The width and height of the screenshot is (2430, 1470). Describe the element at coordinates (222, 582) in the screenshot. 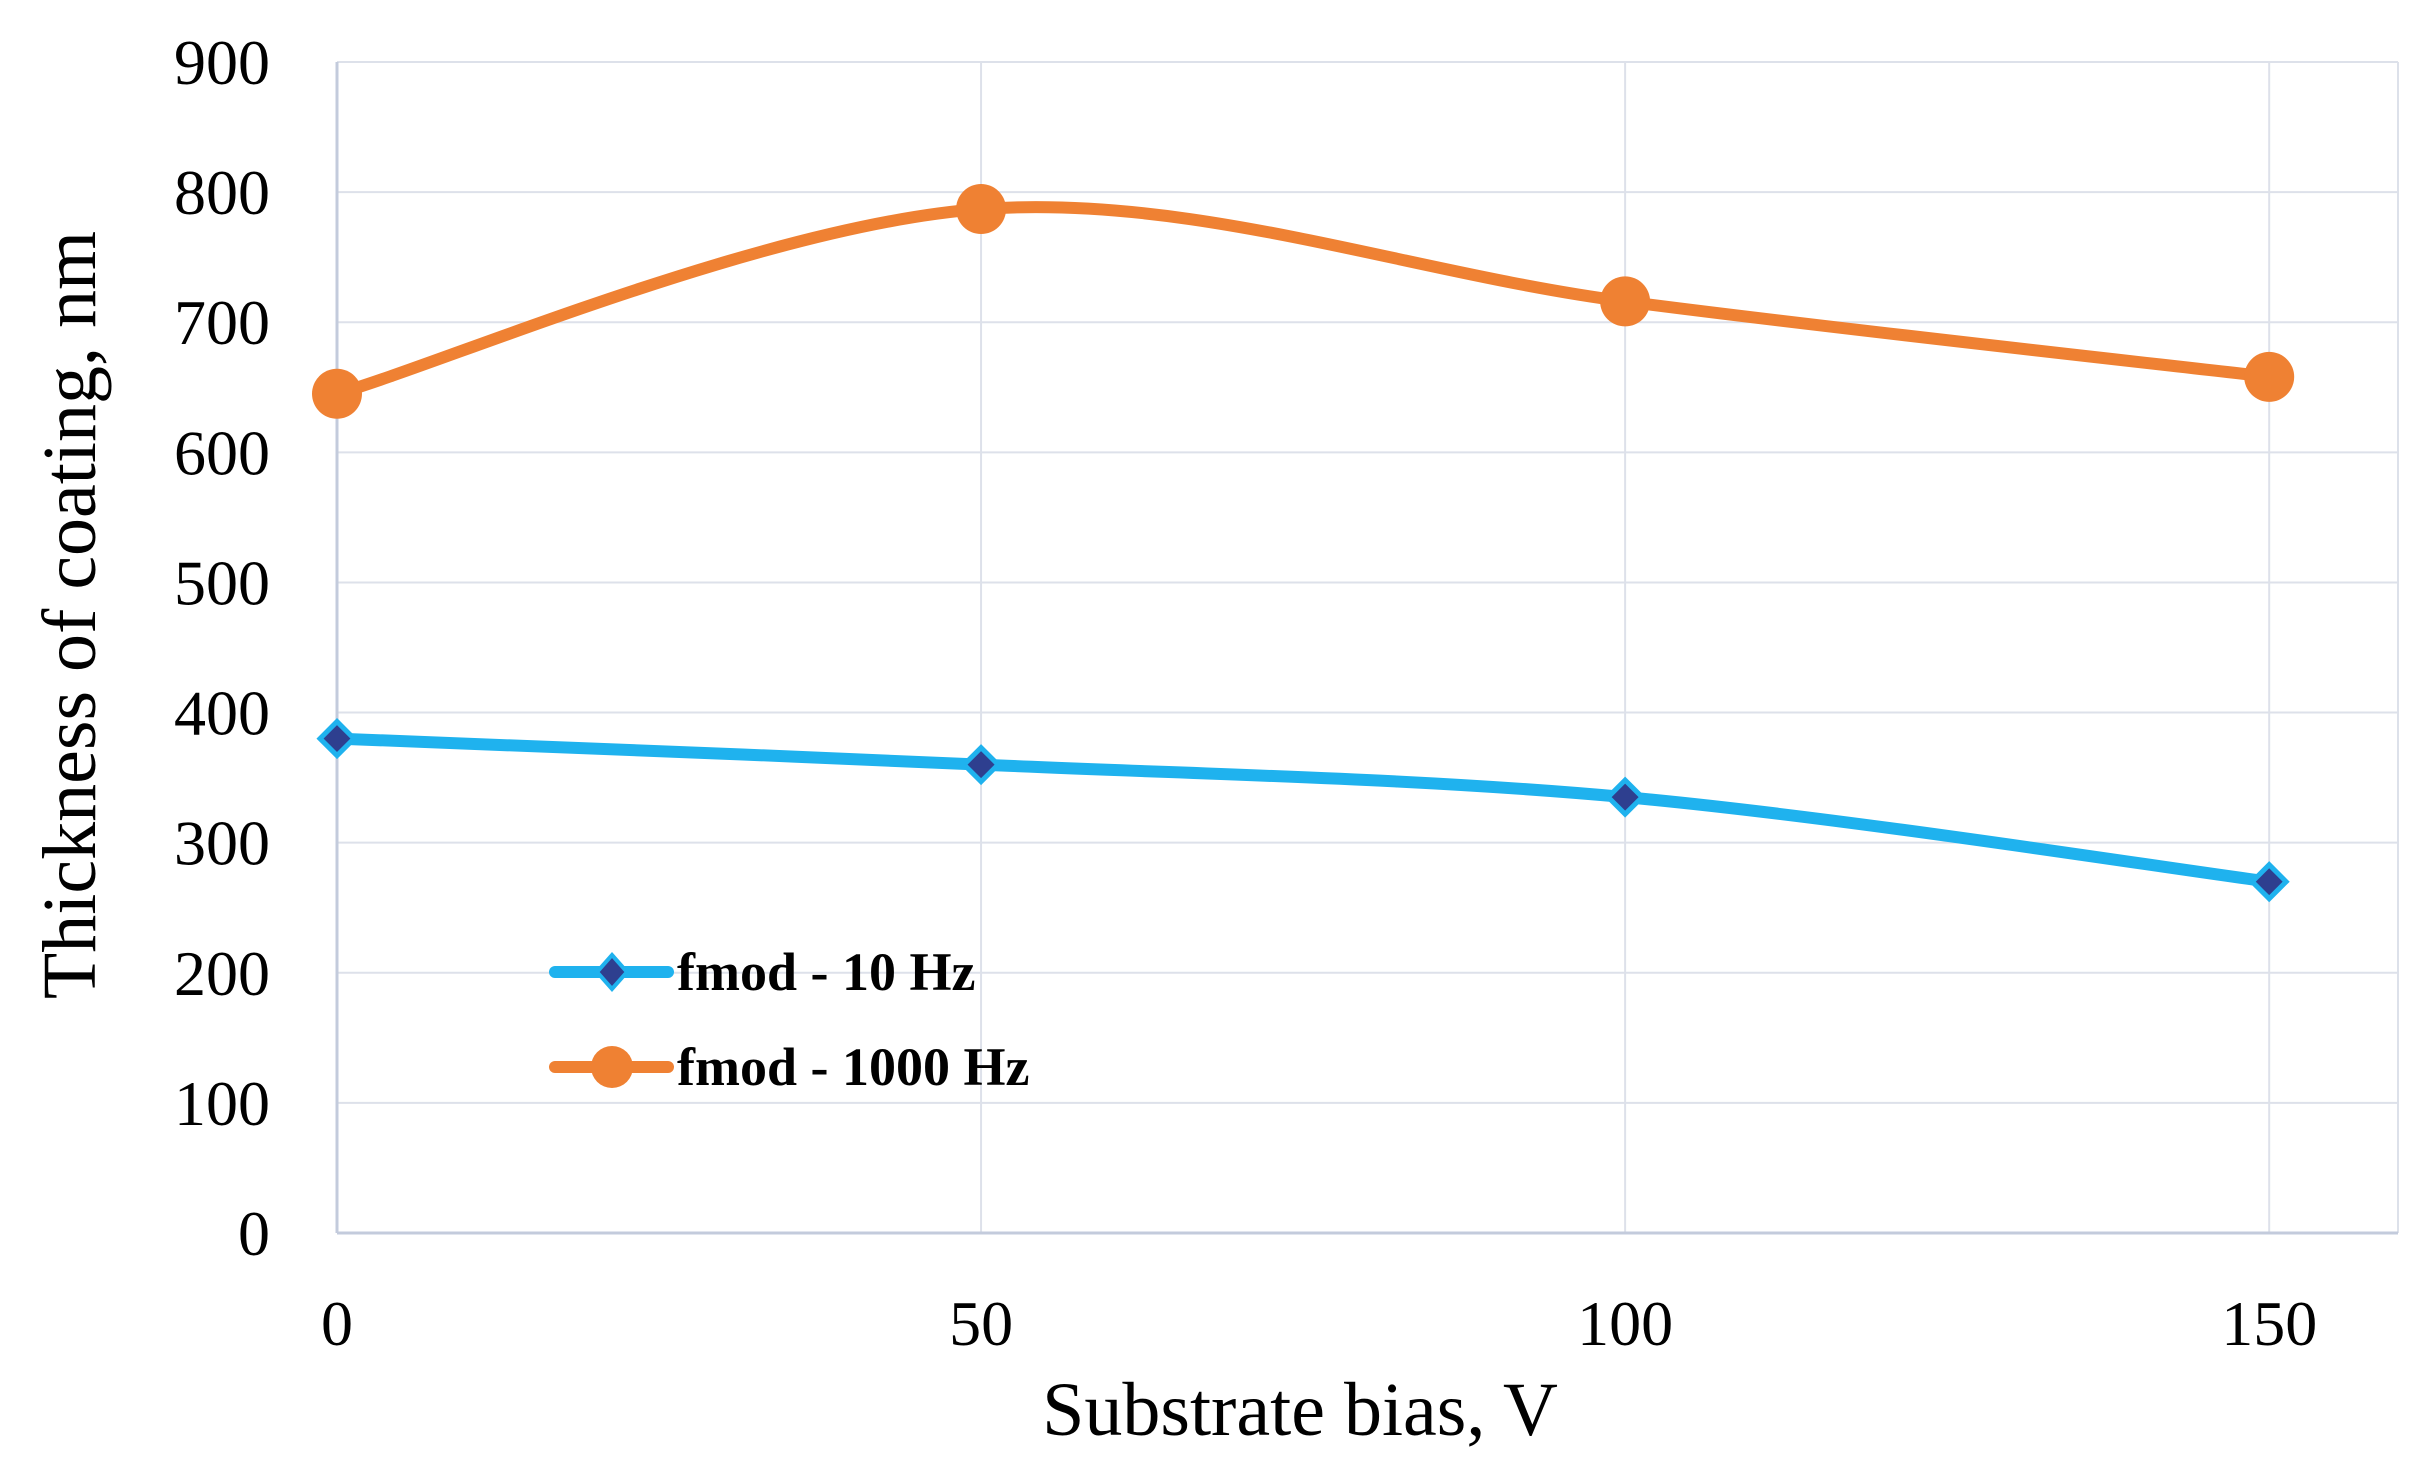

I see `y-tick-label: 500` at that location.